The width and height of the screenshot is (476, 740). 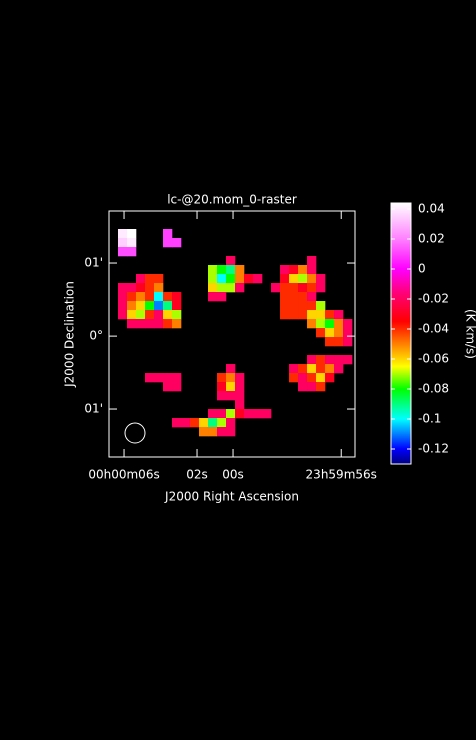 I want to click on colorbar-tick-label: 0, so click(x=422, y=269).